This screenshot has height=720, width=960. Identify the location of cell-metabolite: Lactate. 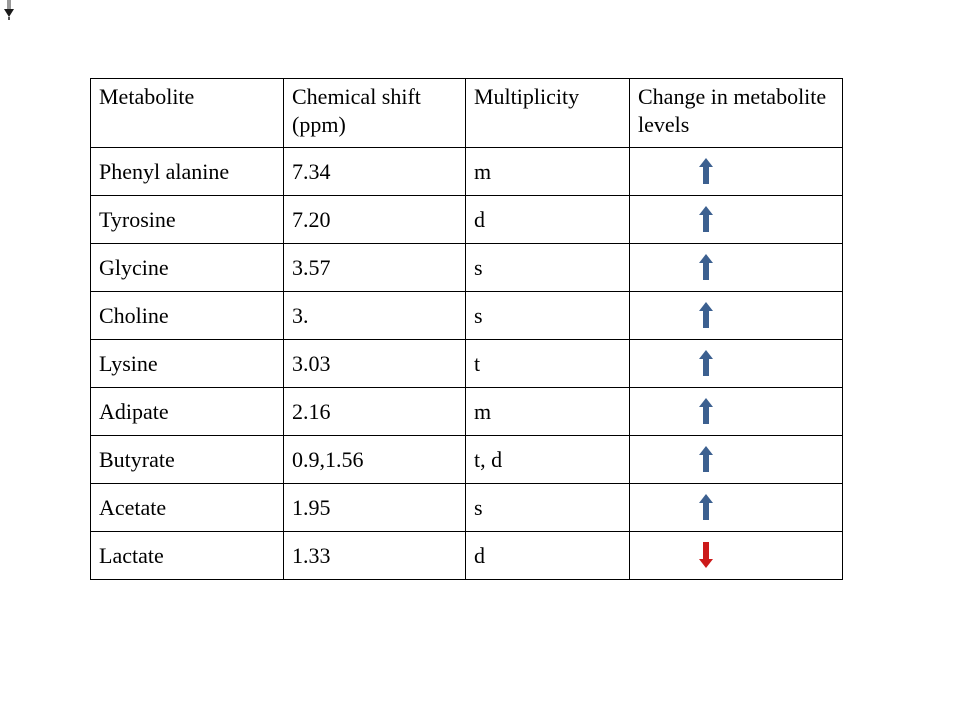
(187, 555).